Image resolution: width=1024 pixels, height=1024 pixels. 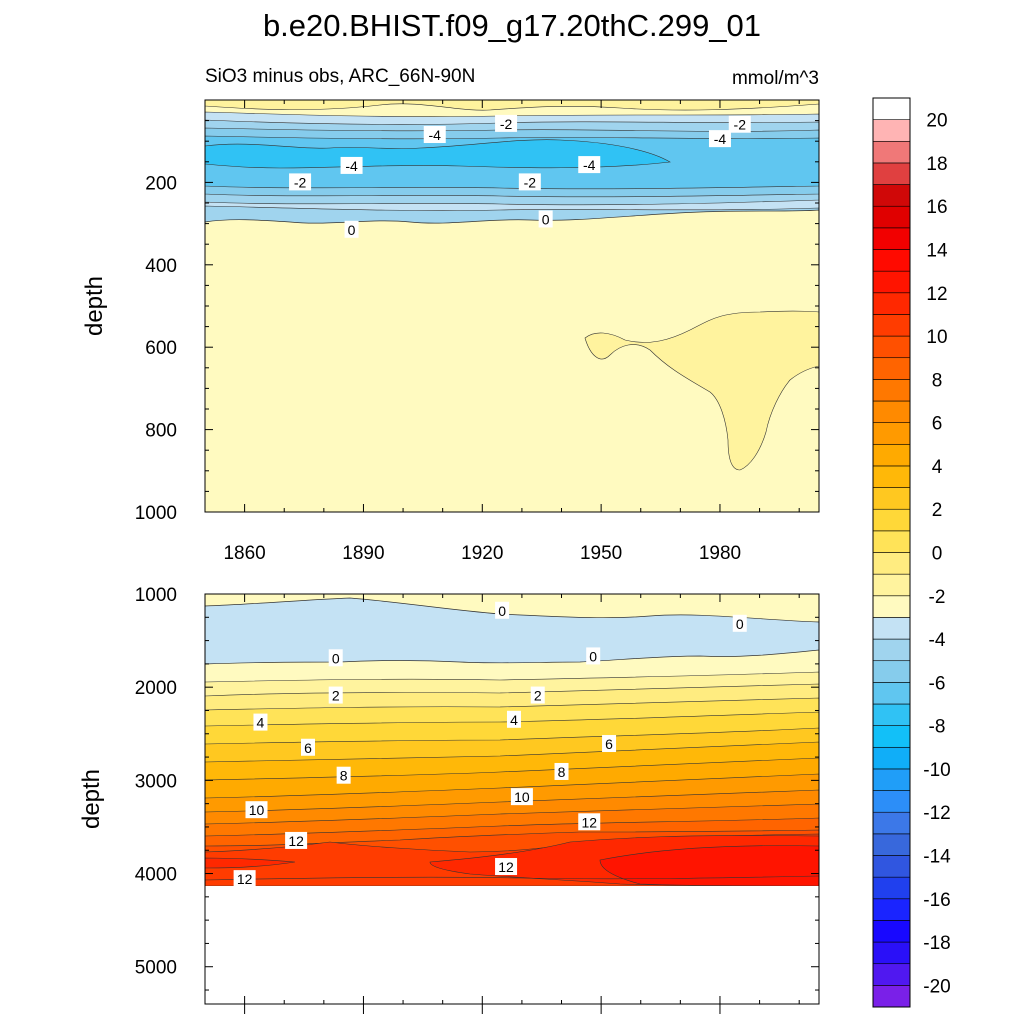 What do you see at coordinates (482, 553) in the screenshot?
I see `x-tick-label: 1920` at bounding box center [482, 553].